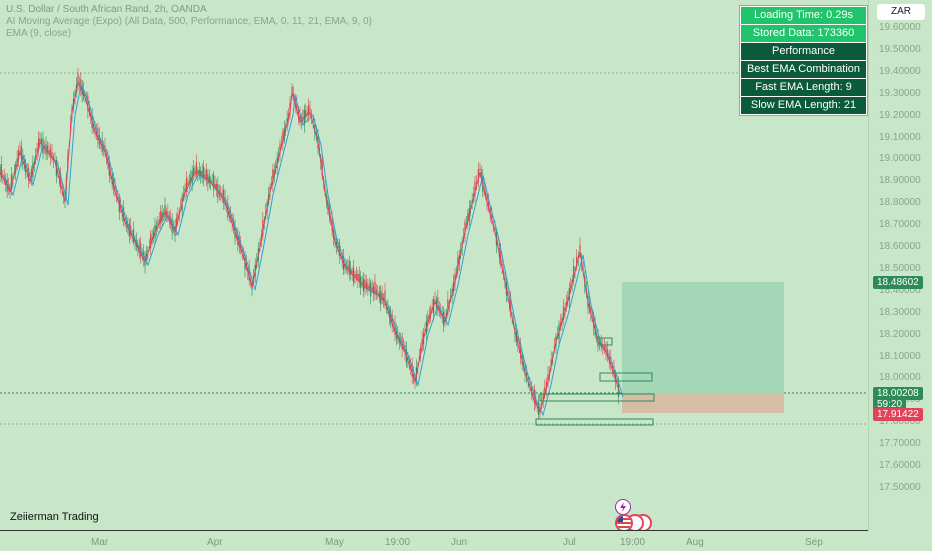 The height and width of the screenshot is (551, 932). What do you see at coordinates (890, 404) in the screenshot?
I see `countdown-badge: 59:20` at bounding box center [890, 404].